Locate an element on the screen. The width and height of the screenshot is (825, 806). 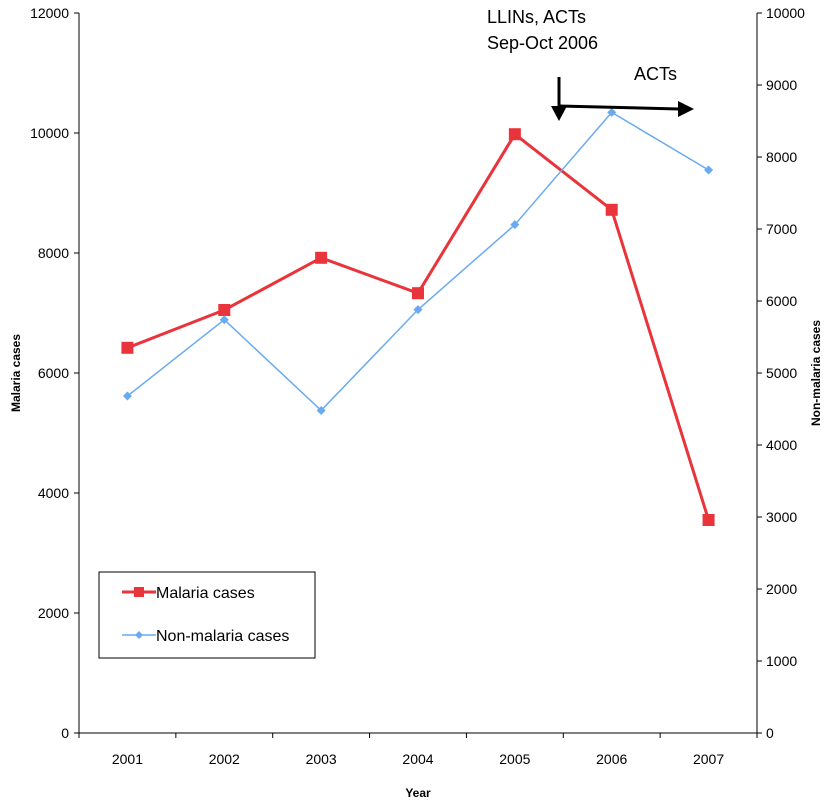
left-y-tick-label: 12000 is located at coordinates (49, 13).